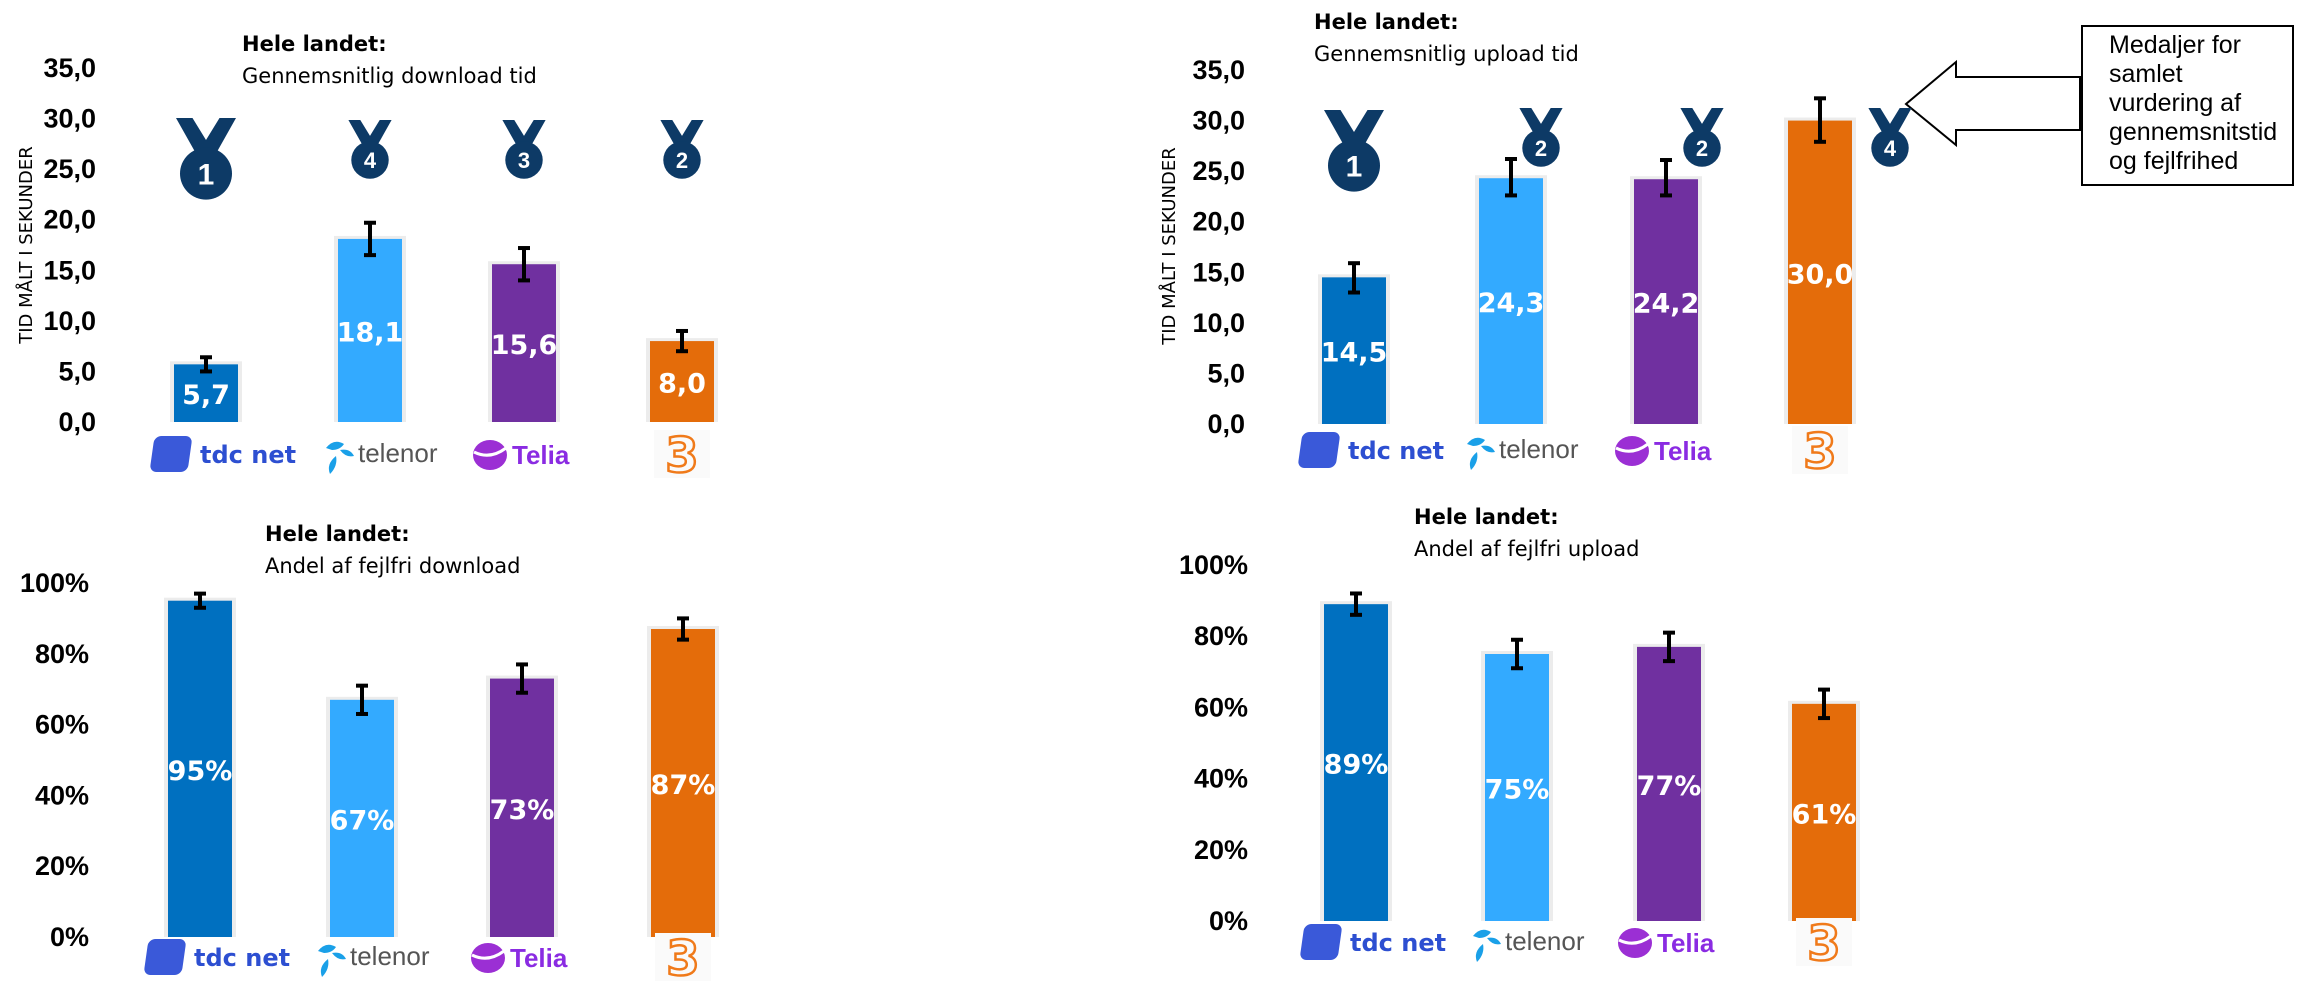 The width and height of the screenshot is (2301, 990). I want to click on chart-subtitle: Andel af fejlfri upload, so click(1526, 549).